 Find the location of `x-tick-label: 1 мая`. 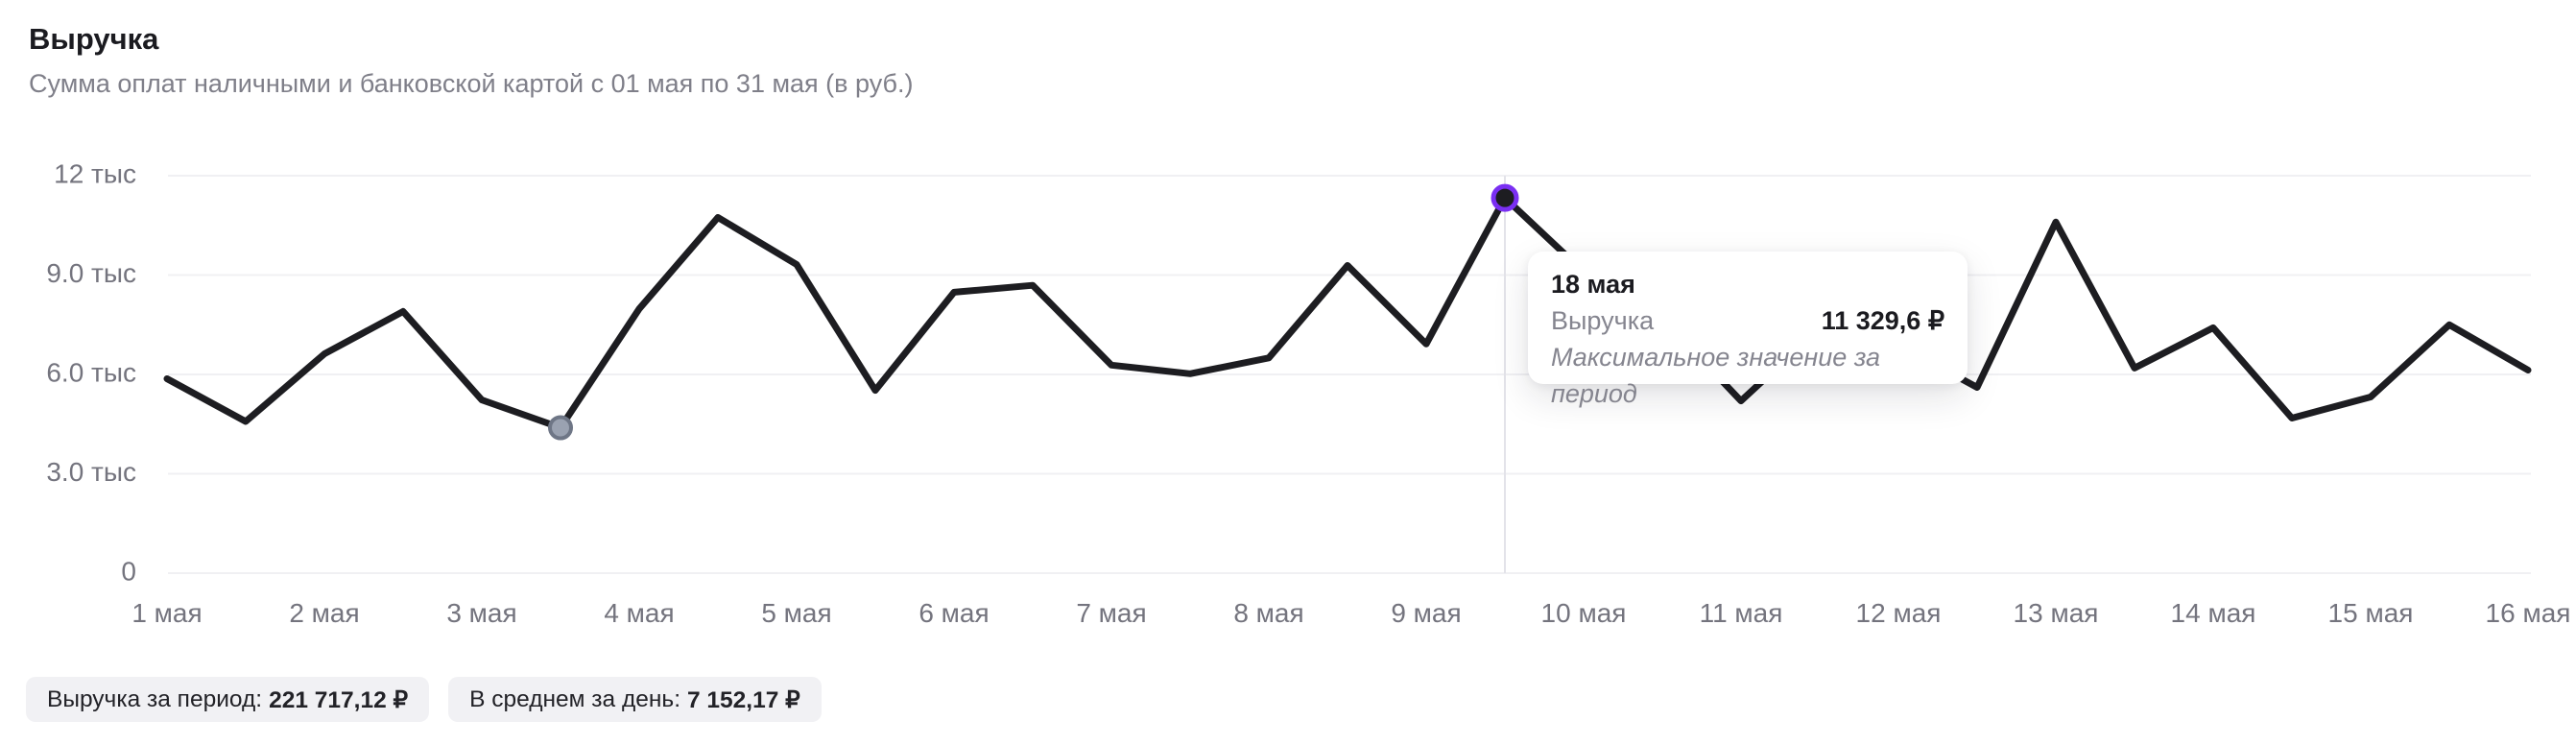

x-tick-label: 1 мая is located at coordinates (166, 613).